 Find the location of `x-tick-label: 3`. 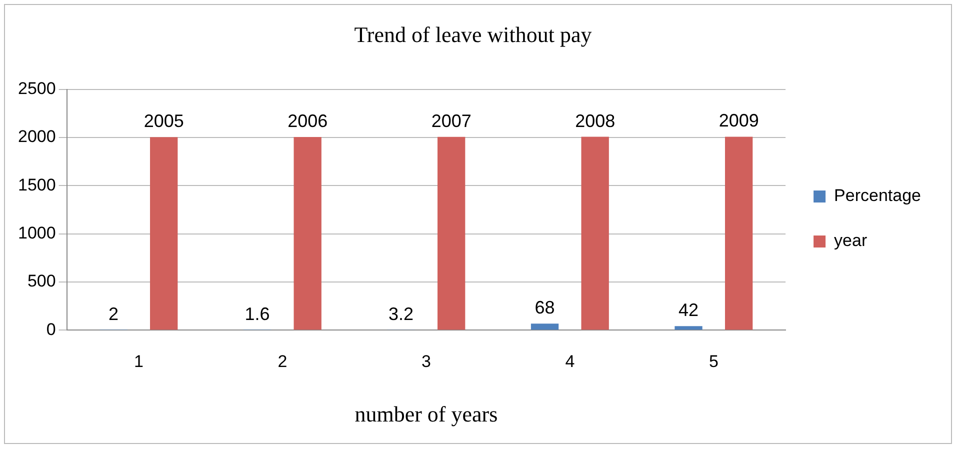

x-tick-label: 3 is located at coordinates (426, 362).